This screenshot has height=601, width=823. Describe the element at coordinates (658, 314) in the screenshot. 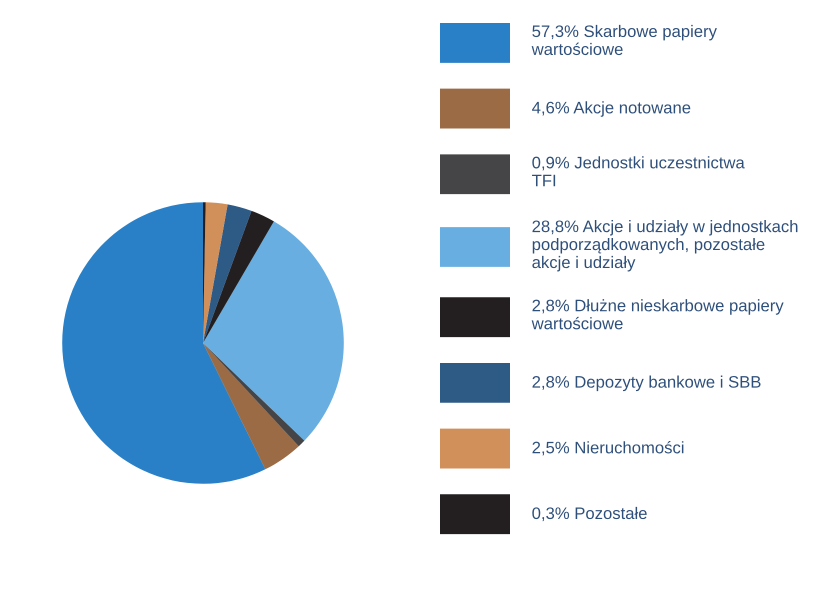

I see `legend-label: 2,8% Dłużne nieskarbowe papiery wartościowe` at that location.